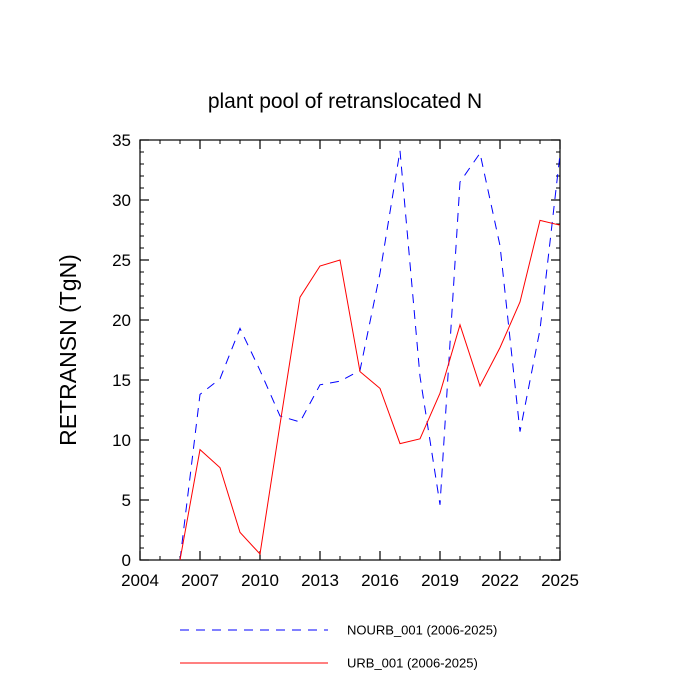 This screenshot has height=700, width=700. What do you see at coordinates (260, 580) in the screenshot?
I see `x-tick-label: 2010` at bounding box center [260, 580].